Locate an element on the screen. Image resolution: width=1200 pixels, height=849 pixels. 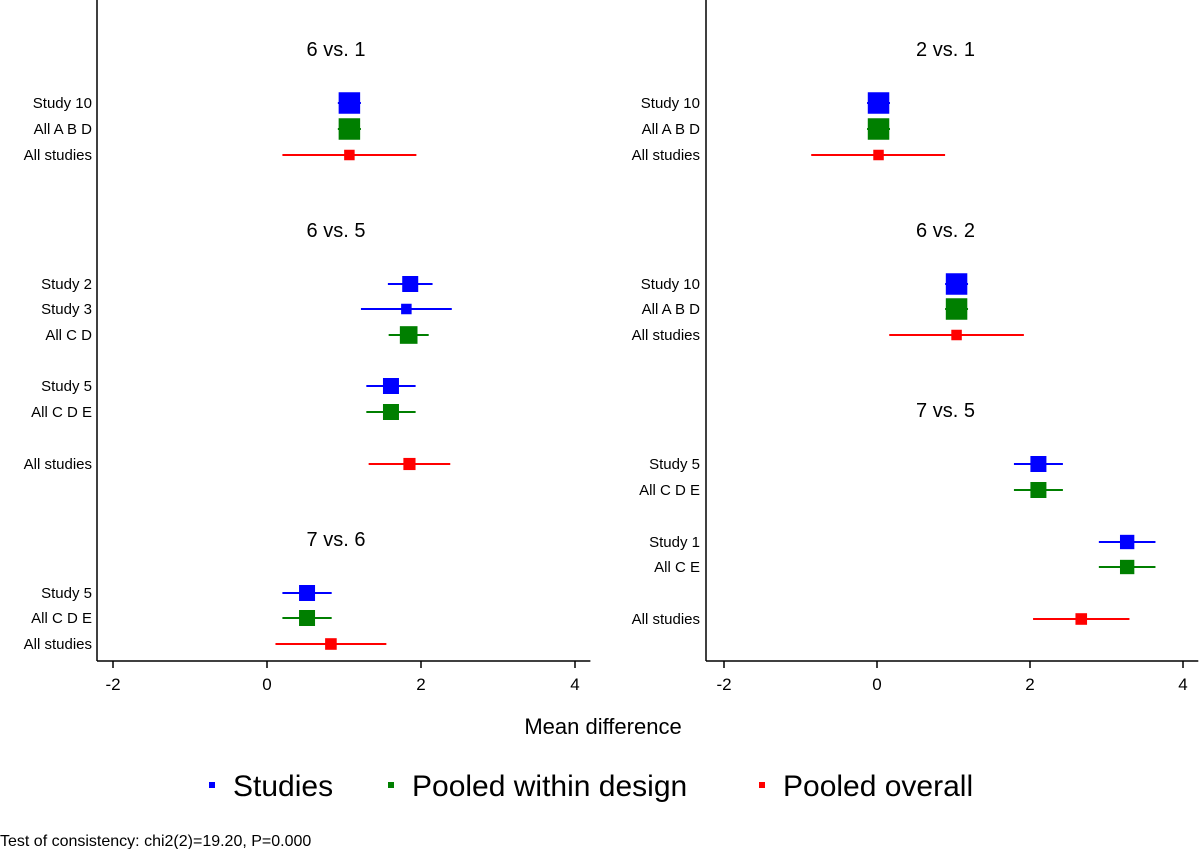
comparison-group: 2 vs. 1 Study 10 All A B D All studies is located at coordinates (803, 101).